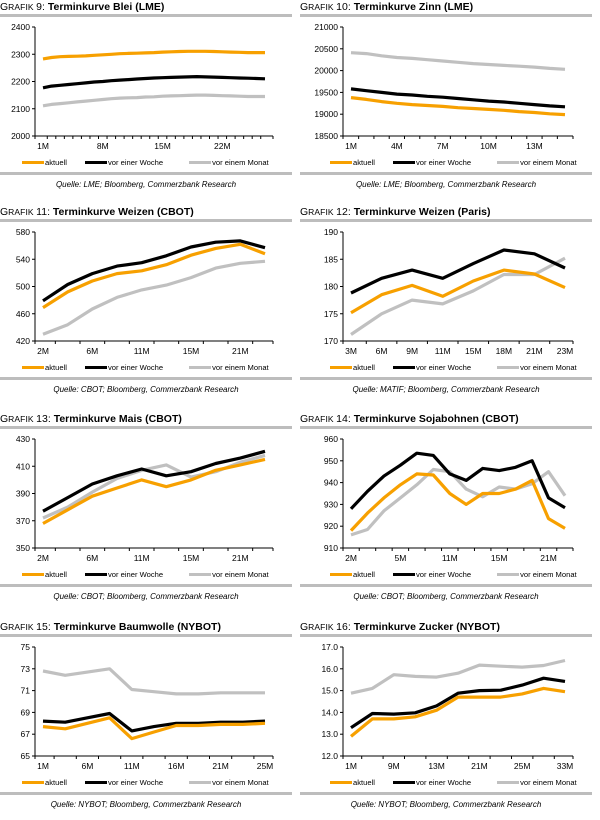 This screenshot has height=820, width=600. What do you see at coordinates (565, 351) in the screenshot?
I see `x-tick-label: 23M` at bounding box center [565, 351].